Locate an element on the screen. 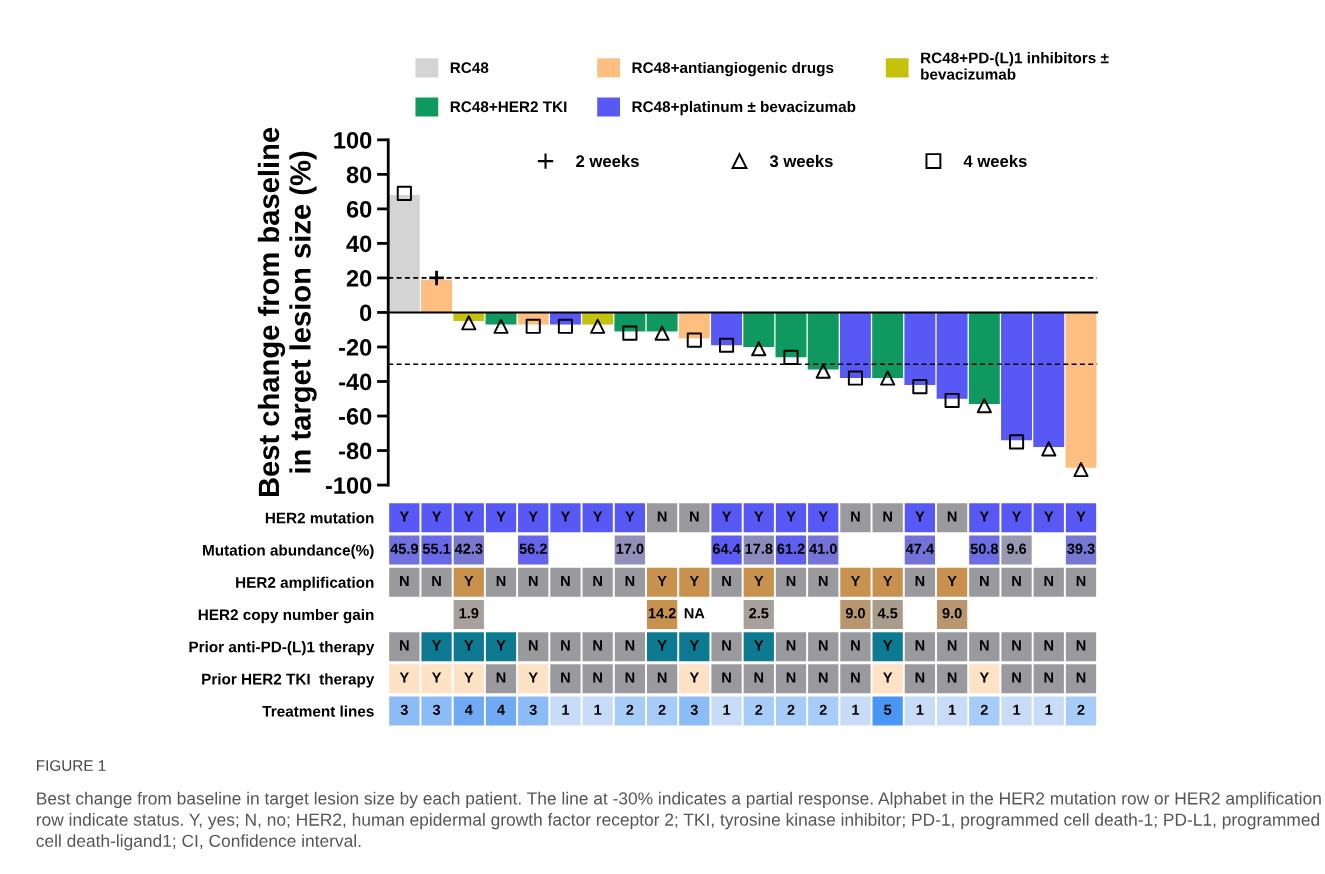  y-tick-label: Prior HER2 TKI therapy is located at coordinates (288, 680).